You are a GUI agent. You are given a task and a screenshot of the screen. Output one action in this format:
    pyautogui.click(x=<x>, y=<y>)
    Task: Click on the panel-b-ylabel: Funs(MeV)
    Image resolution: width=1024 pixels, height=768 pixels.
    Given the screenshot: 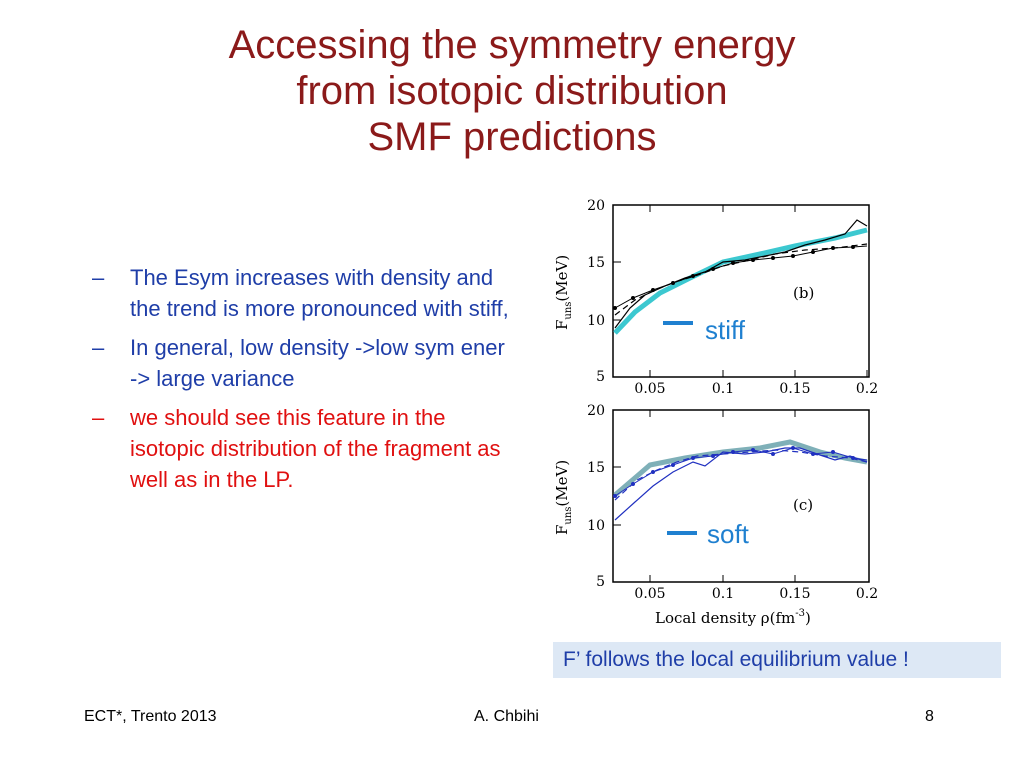 What is the action you would take?
    pyautogui.click(x=563, y=292)
    